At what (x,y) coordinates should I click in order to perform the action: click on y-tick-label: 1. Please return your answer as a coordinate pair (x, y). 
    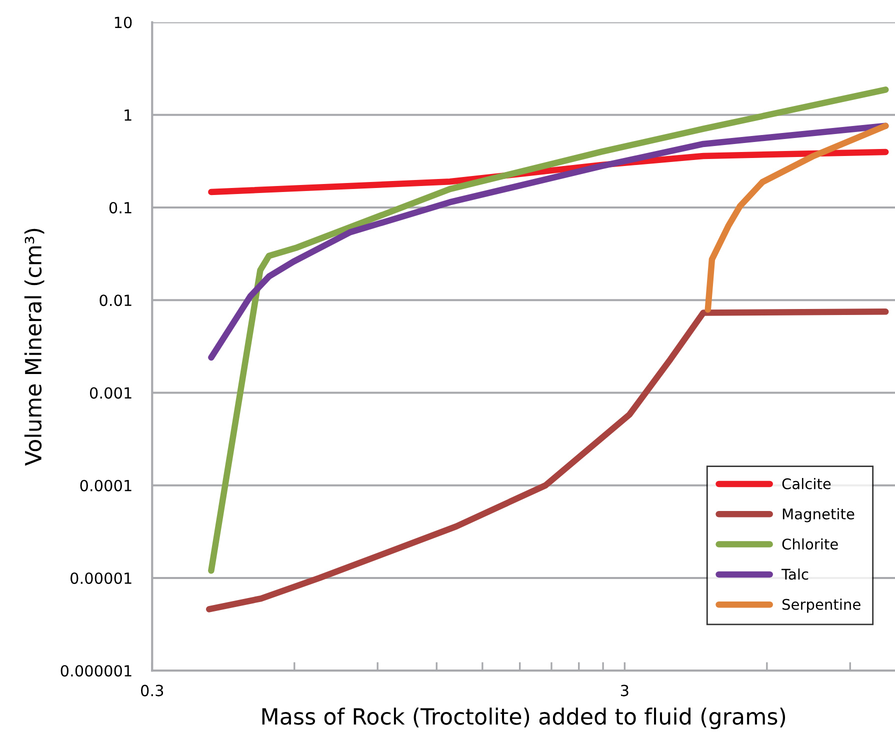
    Looking at the image, I should click on (128, 115).